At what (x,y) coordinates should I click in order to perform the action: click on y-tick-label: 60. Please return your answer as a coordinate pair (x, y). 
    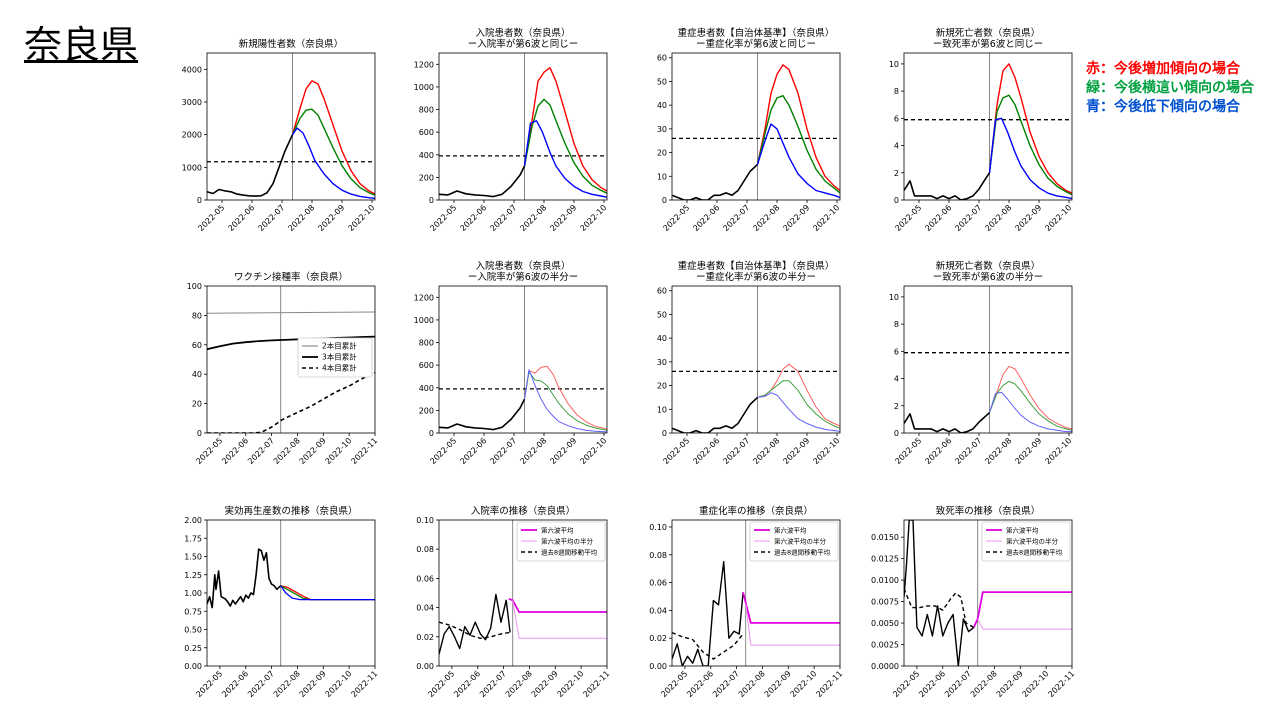
    Looking at the image, I should click on (662, 58).